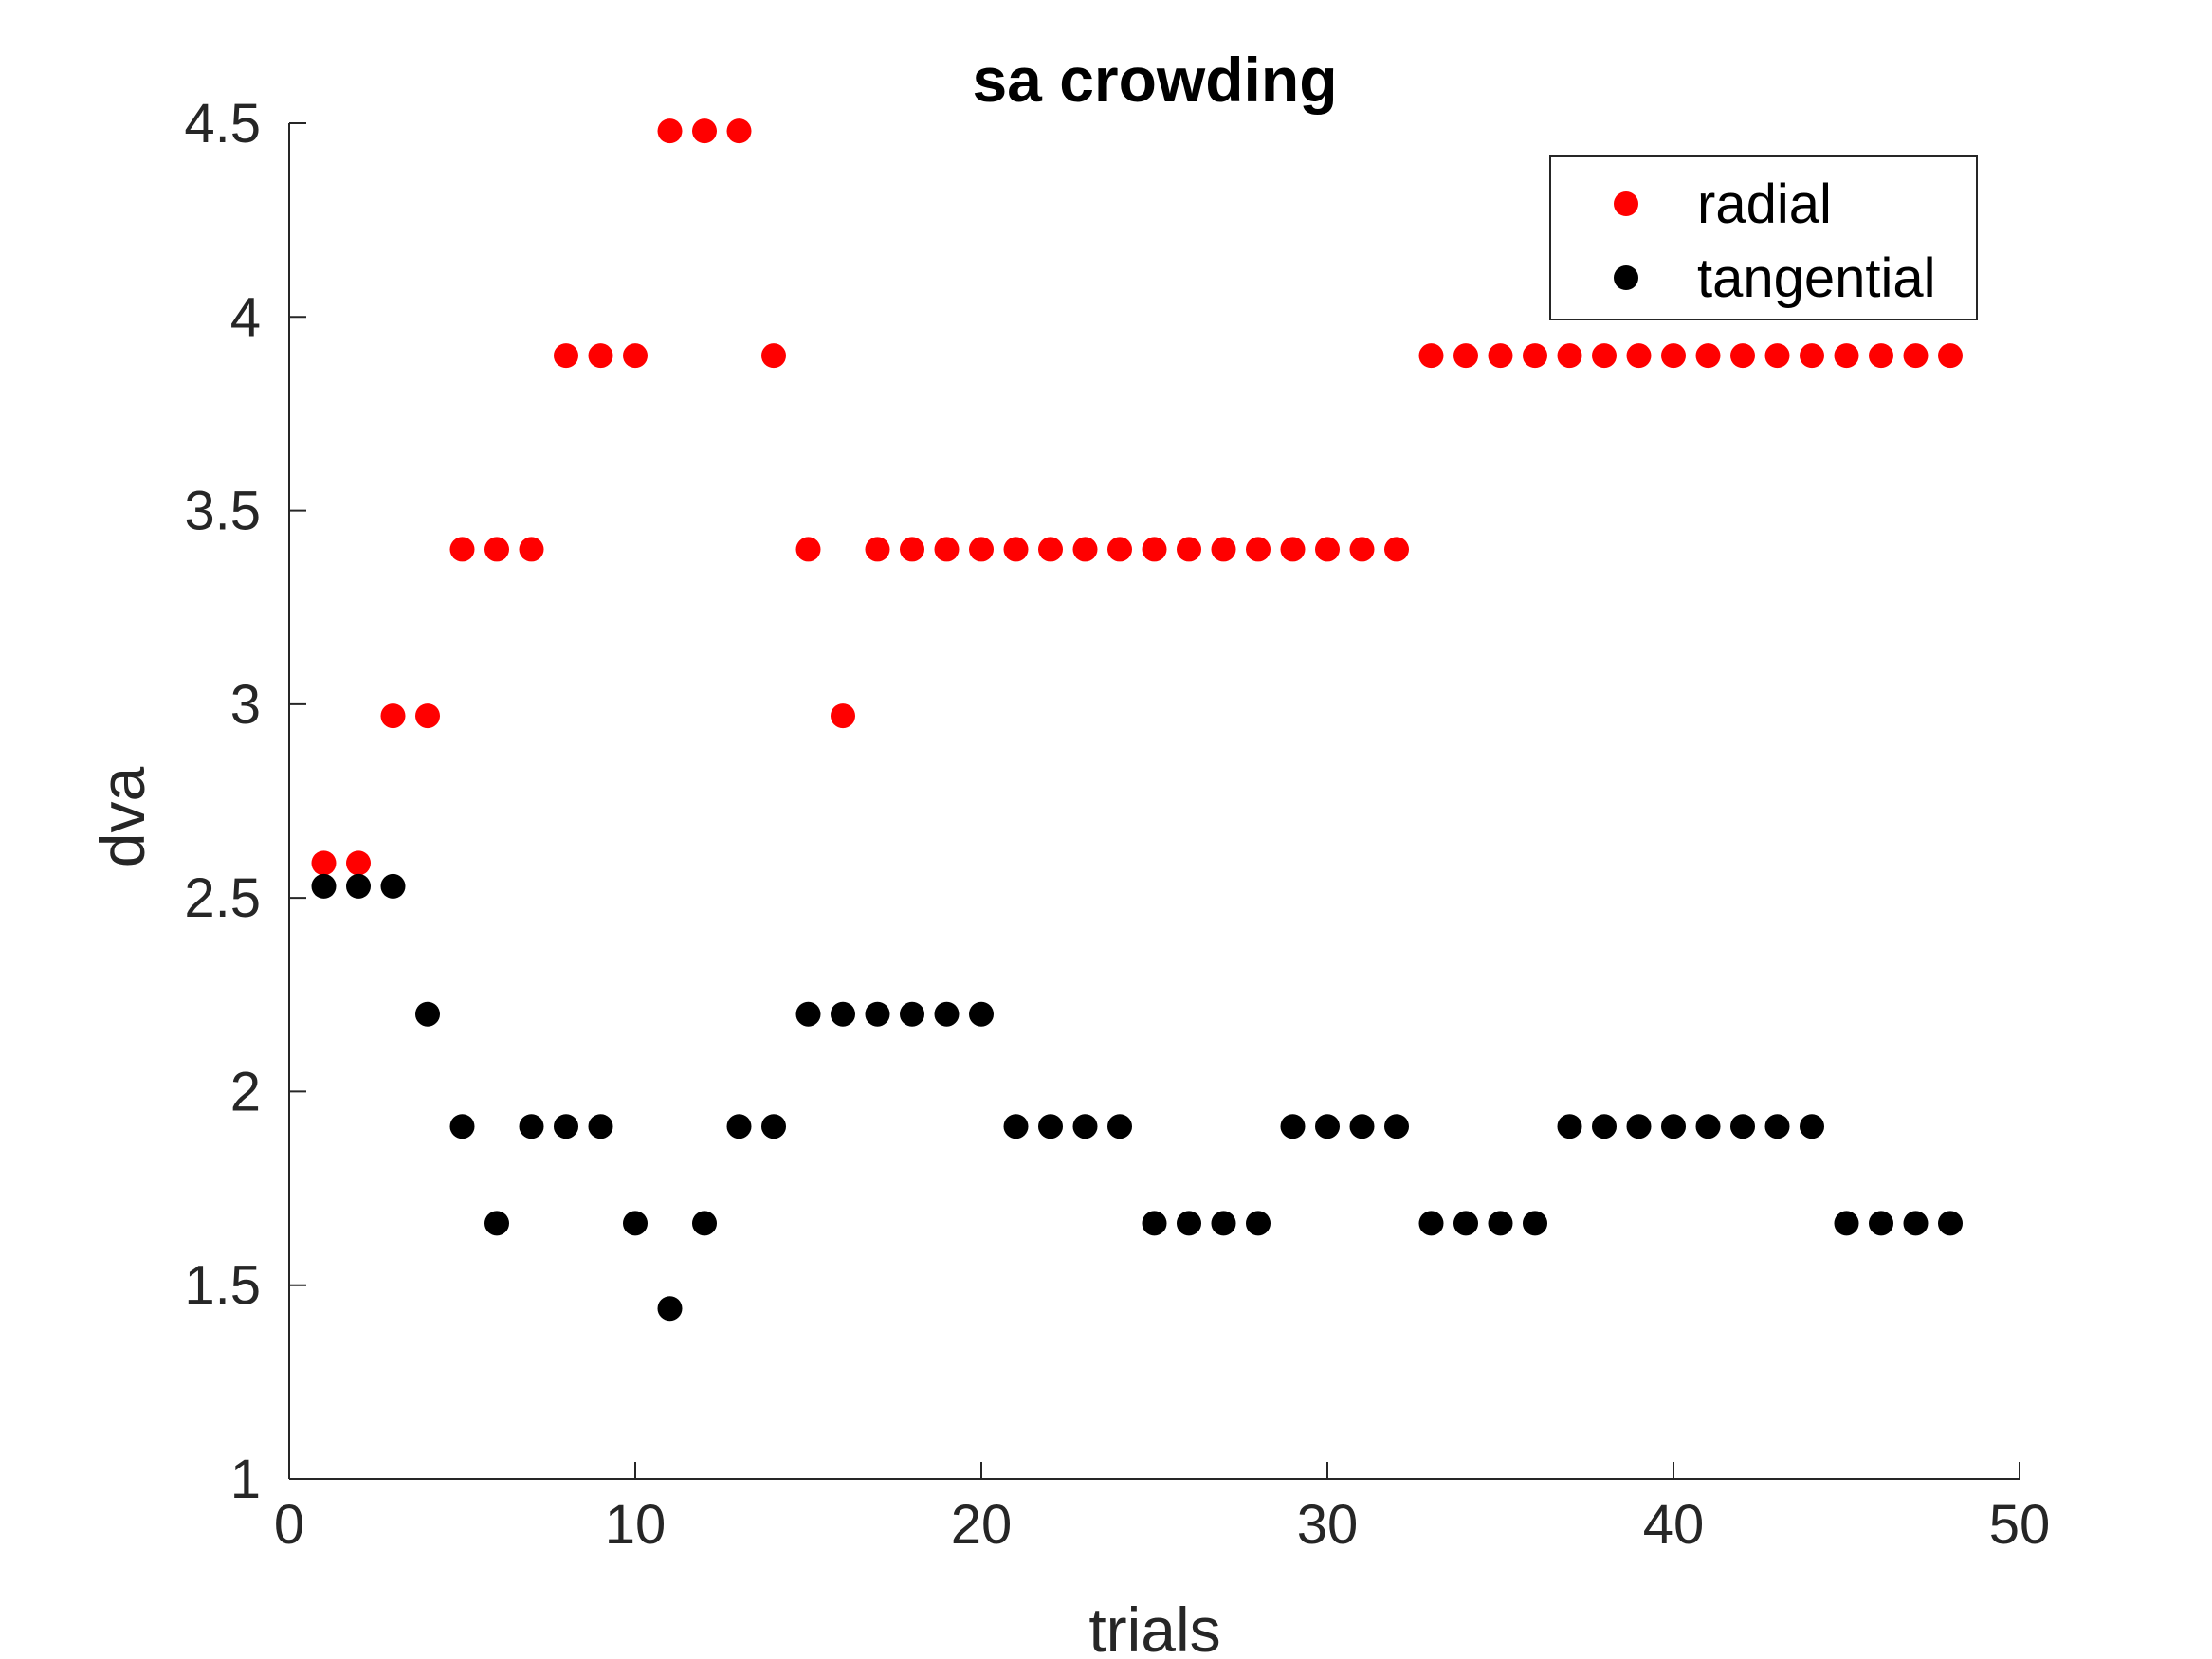  I want to click on legend-marker-tangential, so click(1626, 277).